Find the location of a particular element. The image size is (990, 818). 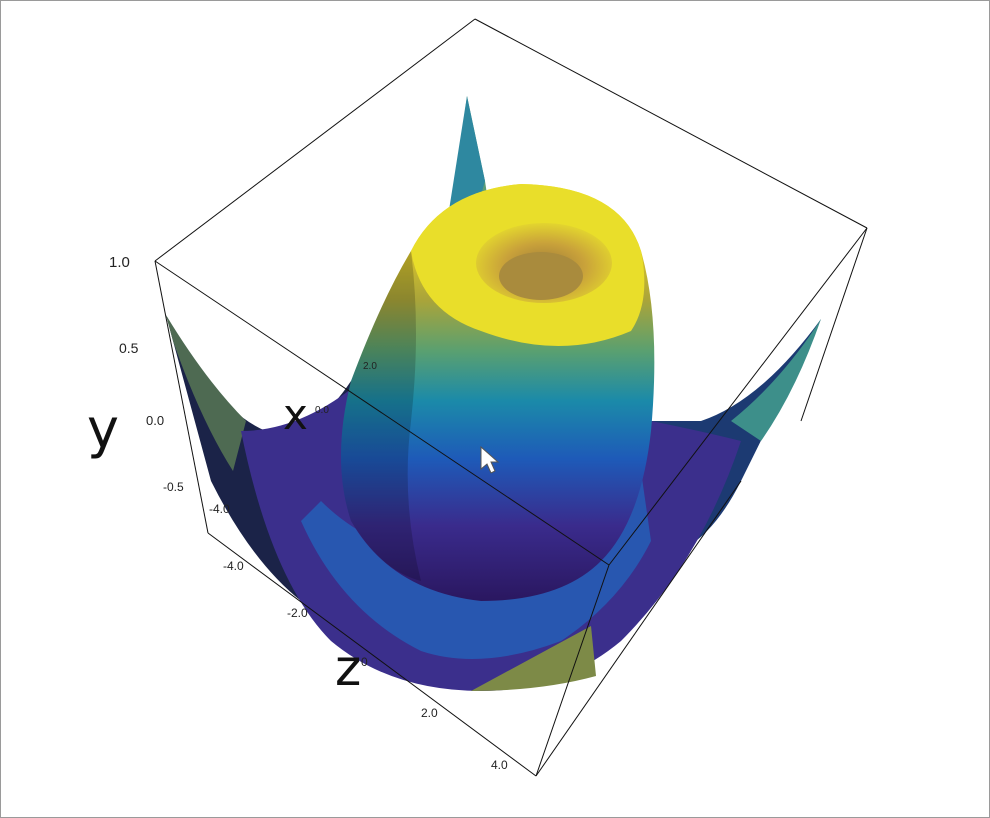

z-tick-label: 4.0 is located at coordinates (499, 765).